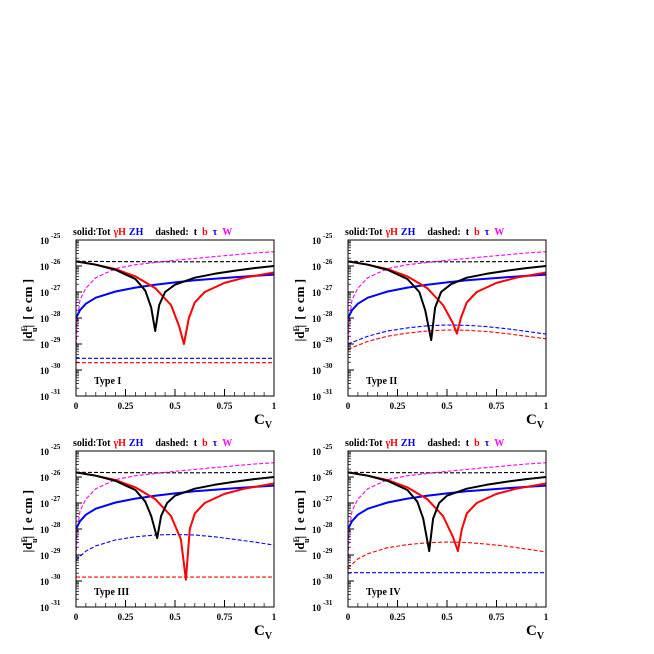  What do you see at coordinates (381, 381) in the screenshot?
I see `panel-type-label: Type II` at bounding box center [381, 381].